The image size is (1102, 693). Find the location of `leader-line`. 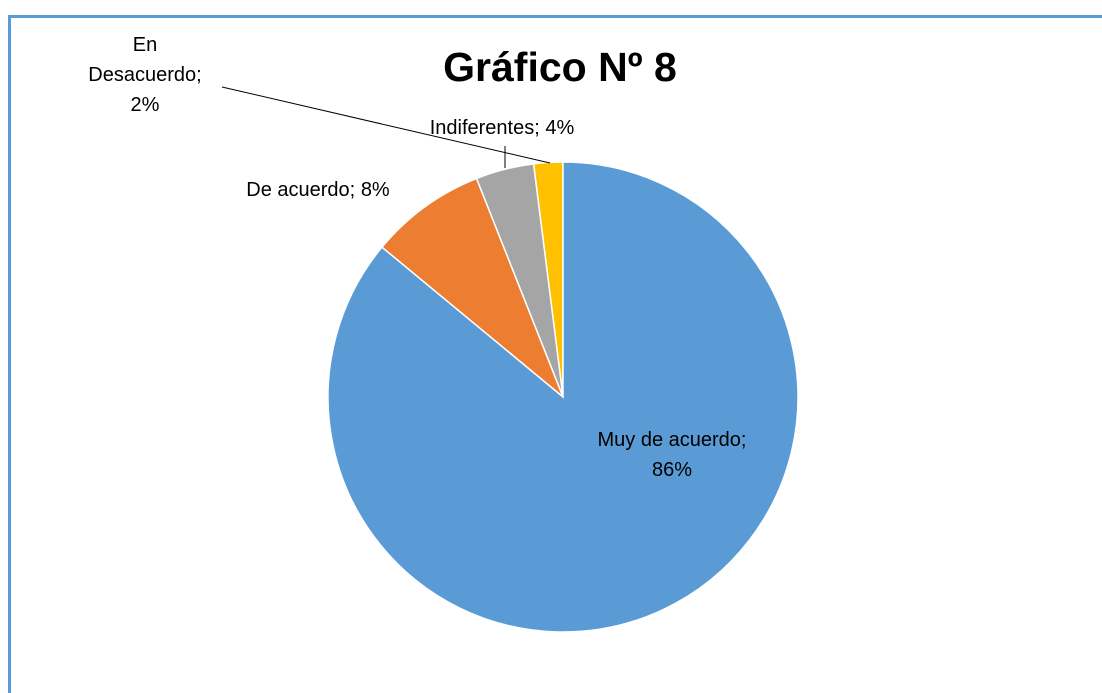

leader-line is located at coordinates (386, 125).